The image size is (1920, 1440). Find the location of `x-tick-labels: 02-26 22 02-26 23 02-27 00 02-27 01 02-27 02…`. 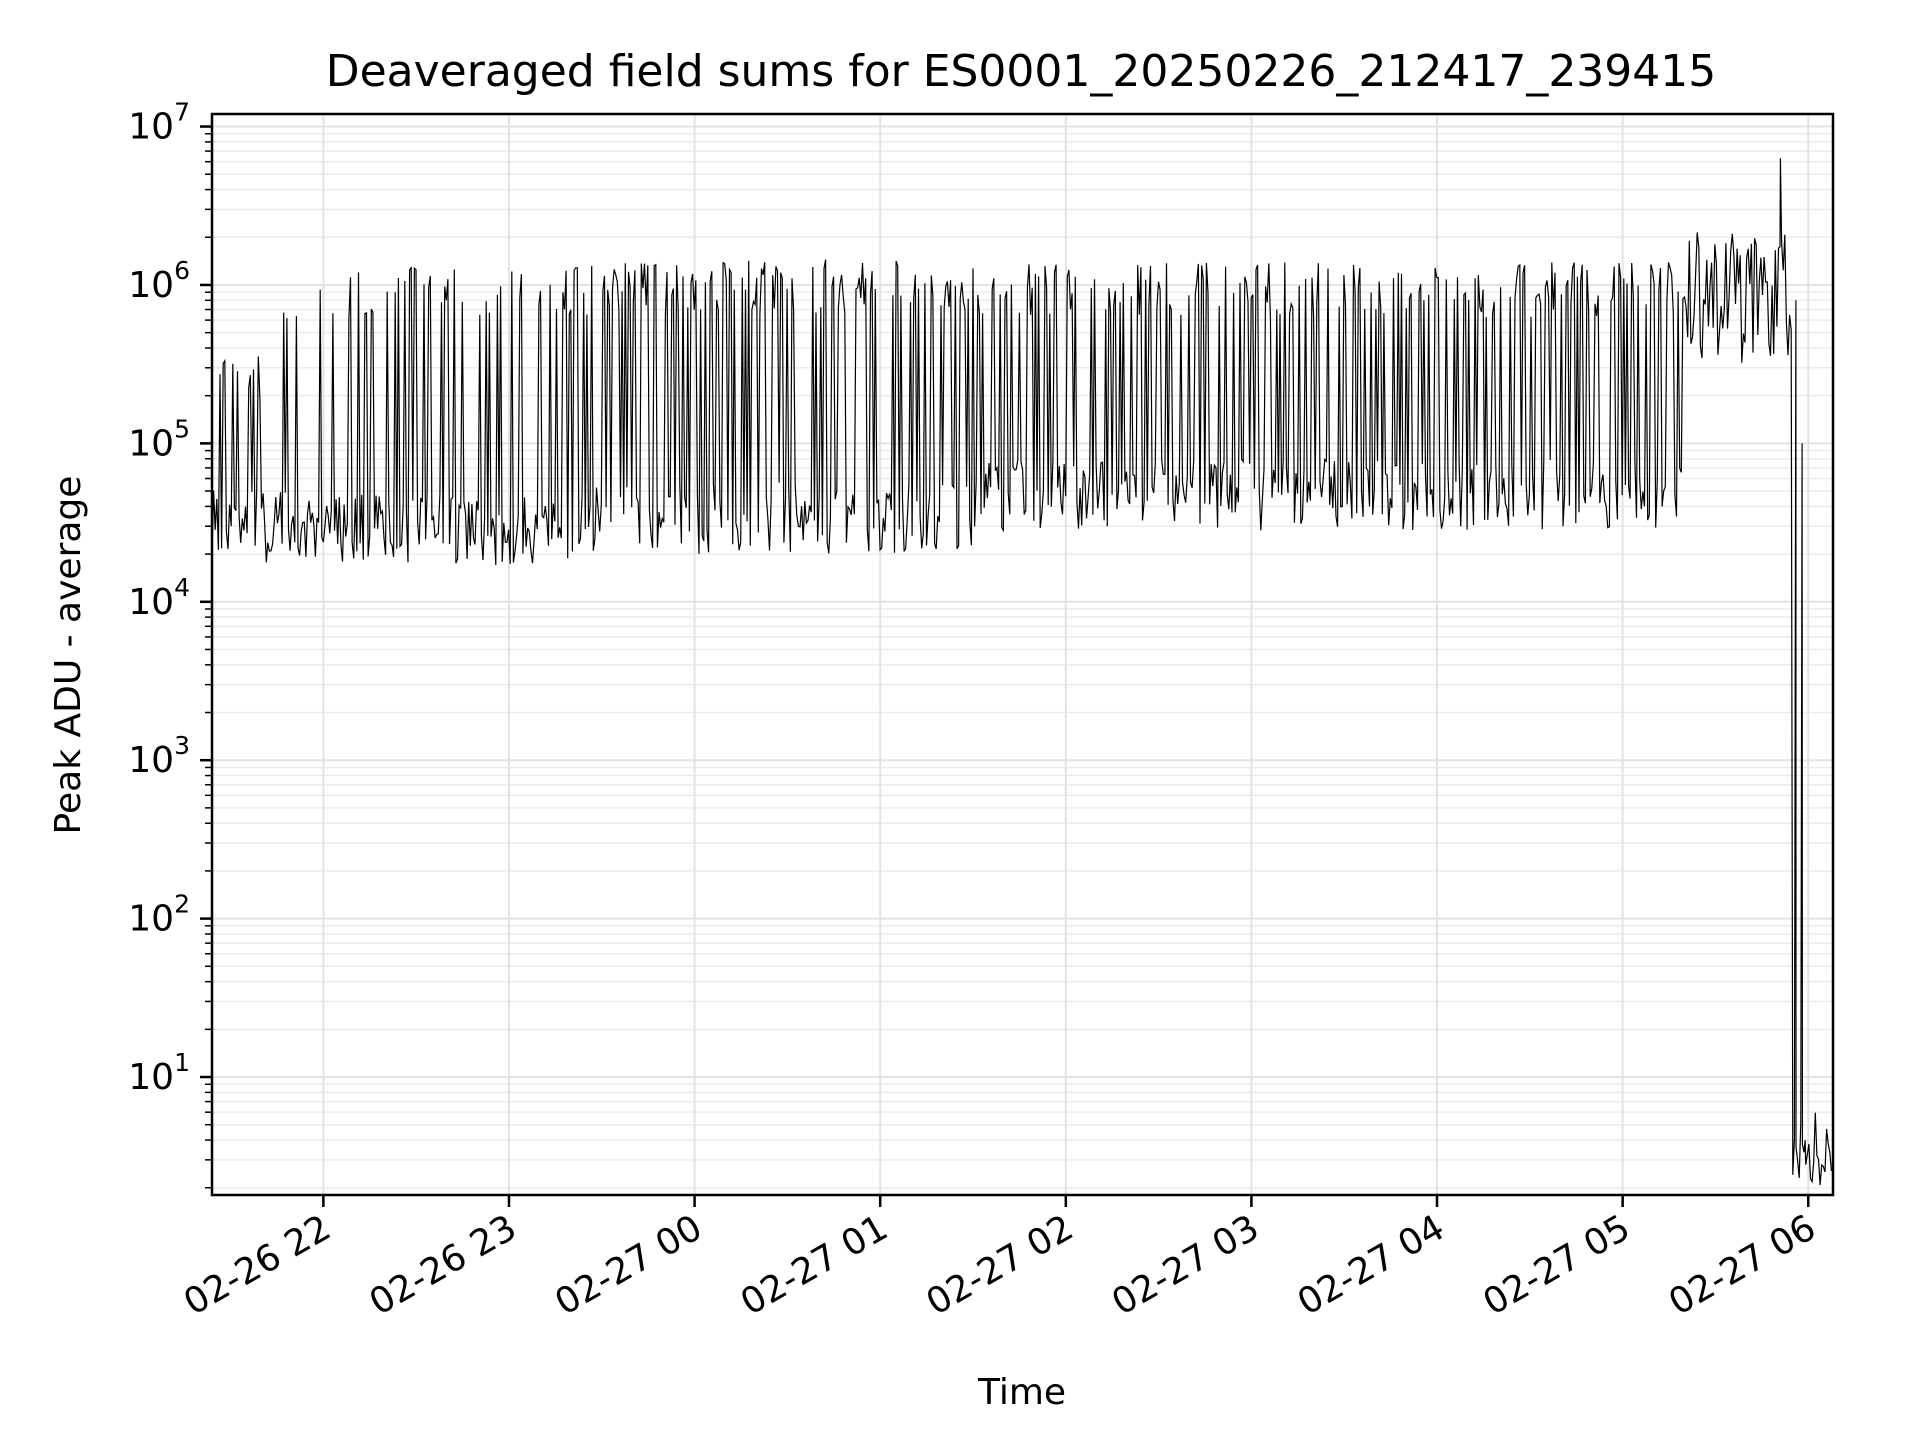

x-tick-labels: 02-26 22 02-26 23 02-27 00 02-27 01 02-27 02… is located at coordinates (1000, 1265).